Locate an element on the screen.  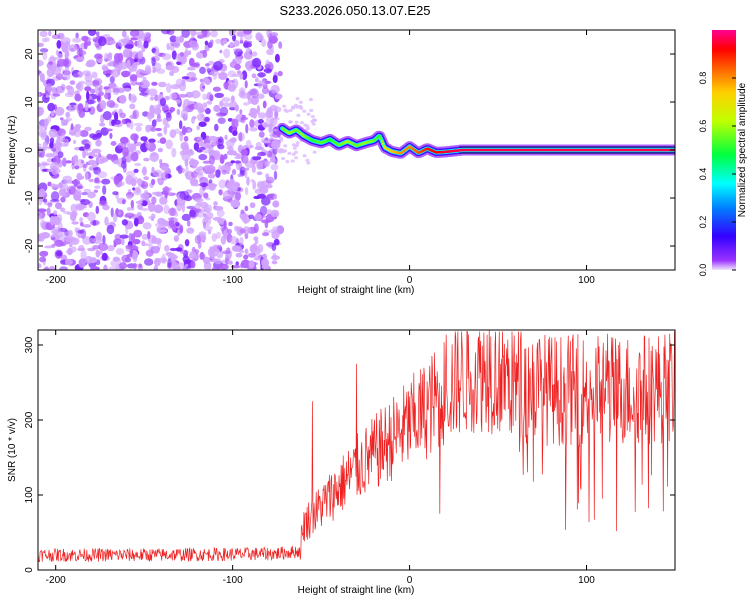
colorbar-ticks: 0.0 0.2 0.4 0.6 0.8 is located at coordinates (717, 174).